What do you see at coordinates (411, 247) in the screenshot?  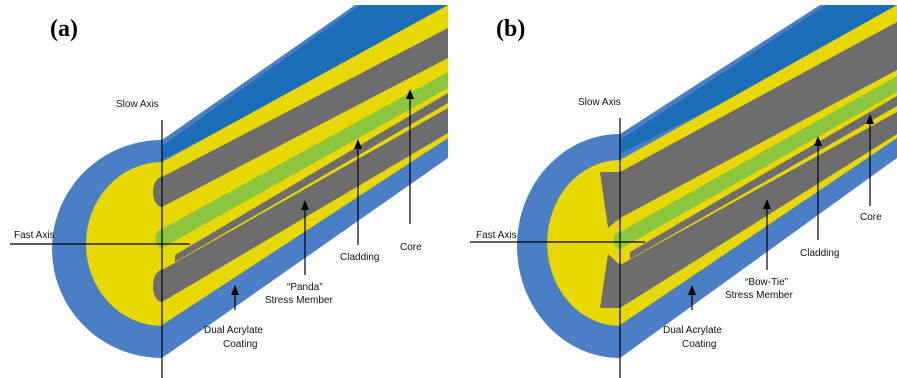 I see `panel-a-core-label: Core` at bounding box center [411, 247].